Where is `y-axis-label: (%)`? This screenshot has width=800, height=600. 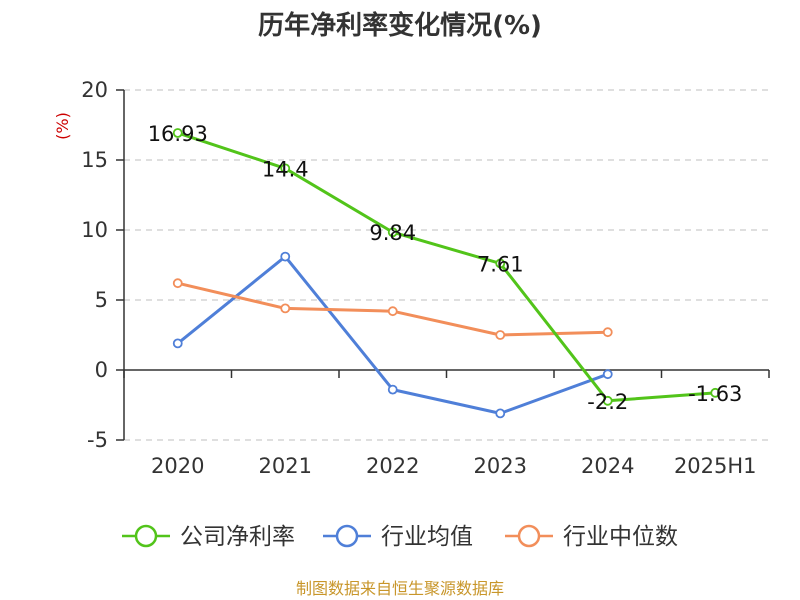
y-axis-label: (%) is located at coordinates (62, 126).